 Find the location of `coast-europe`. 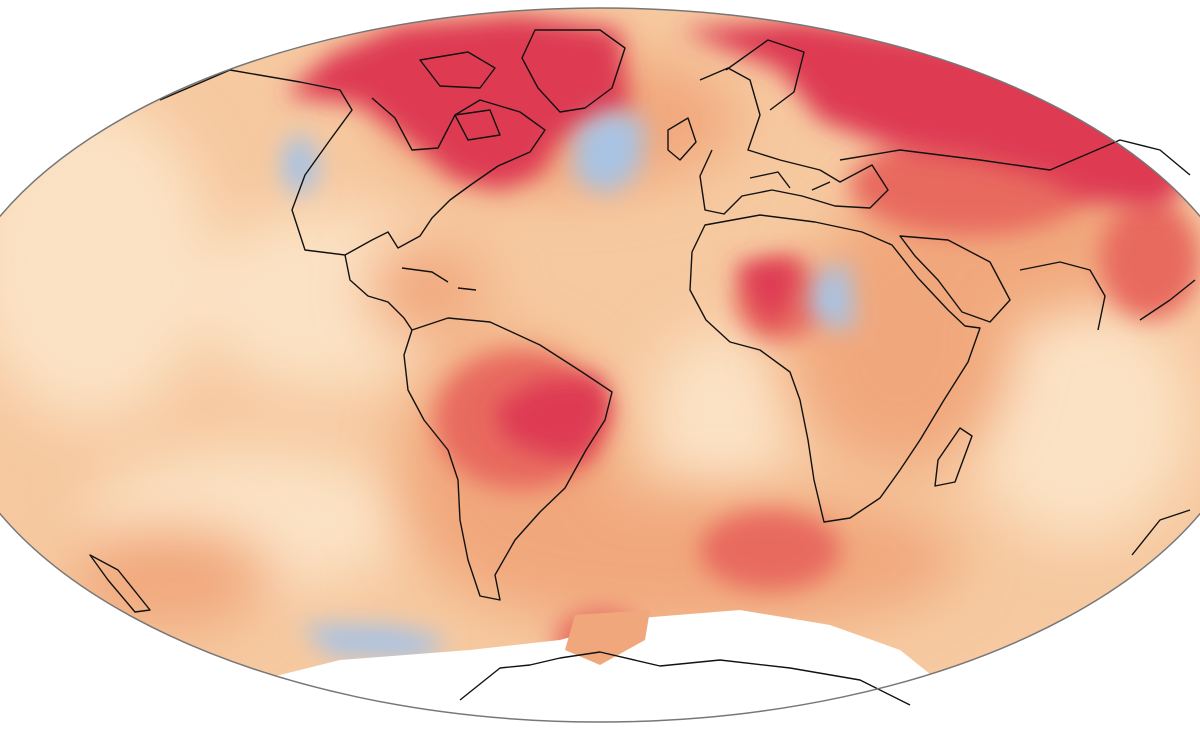

coast-europe is located at coordinates (794, 141).